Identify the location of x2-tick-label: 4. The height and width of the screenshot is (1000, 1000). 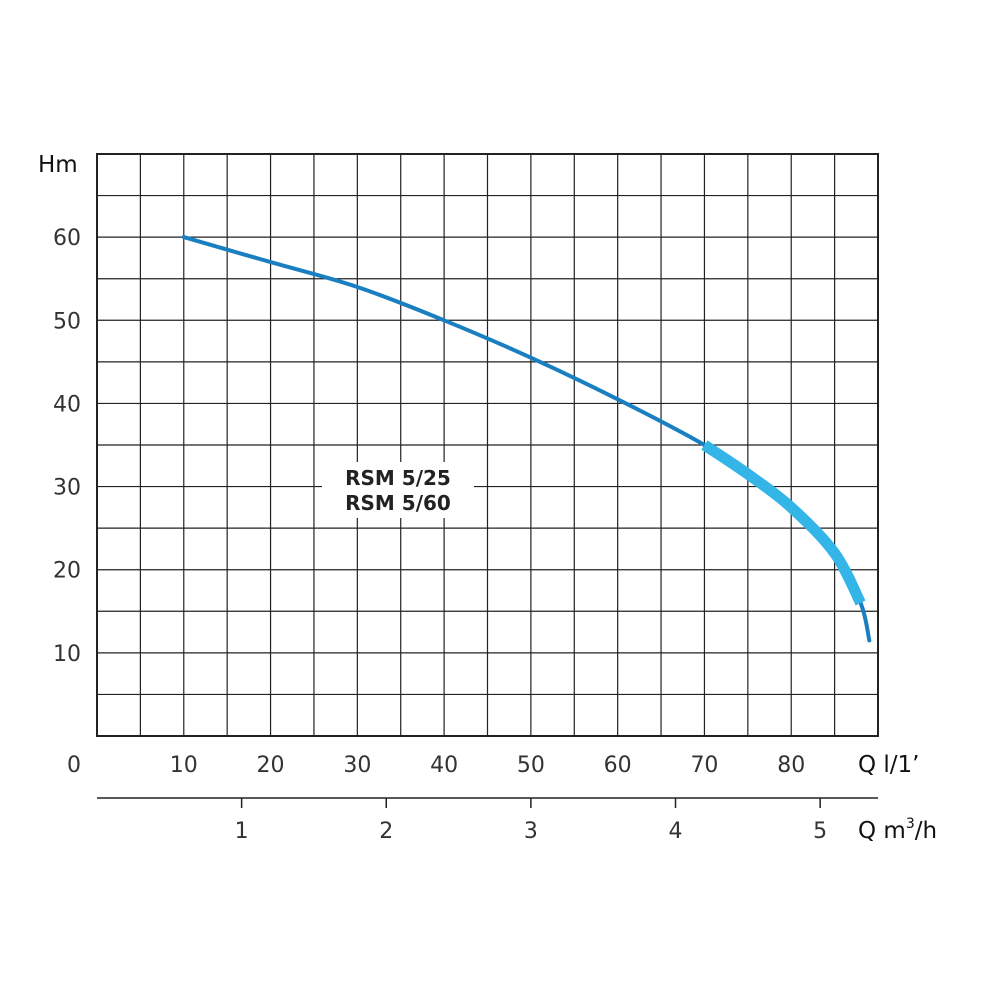
(676, 831).